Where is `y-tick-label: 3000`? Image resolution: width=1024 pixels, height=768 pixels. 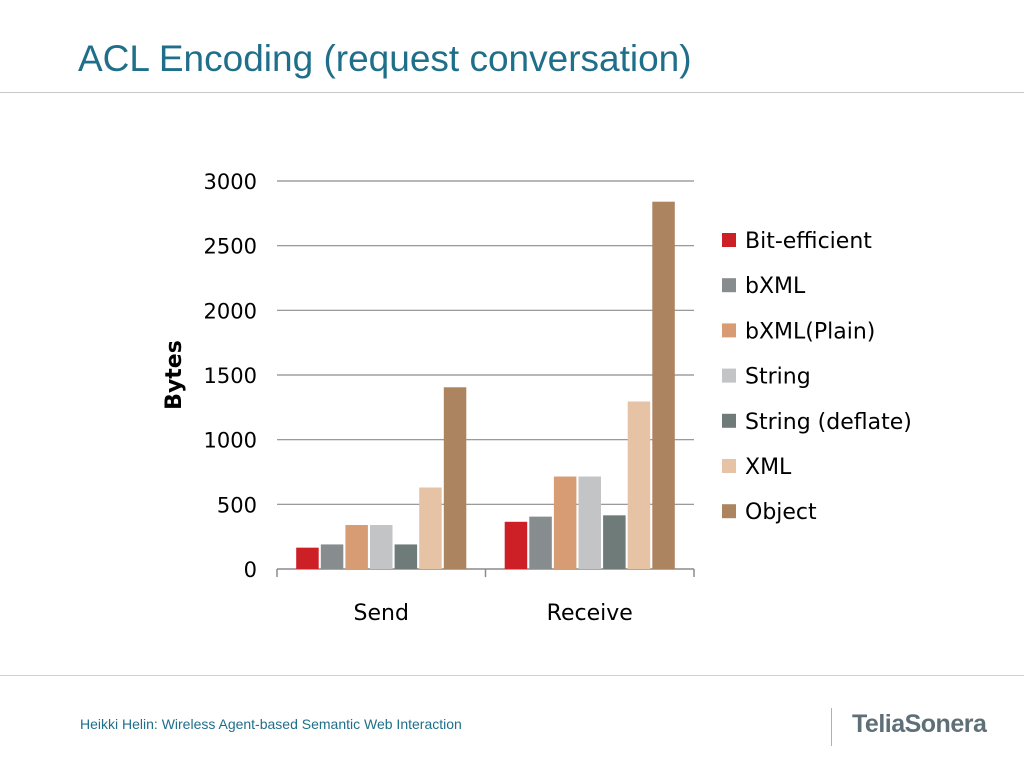 y-tick-label: 3000 is located at coordinates (230, 182).